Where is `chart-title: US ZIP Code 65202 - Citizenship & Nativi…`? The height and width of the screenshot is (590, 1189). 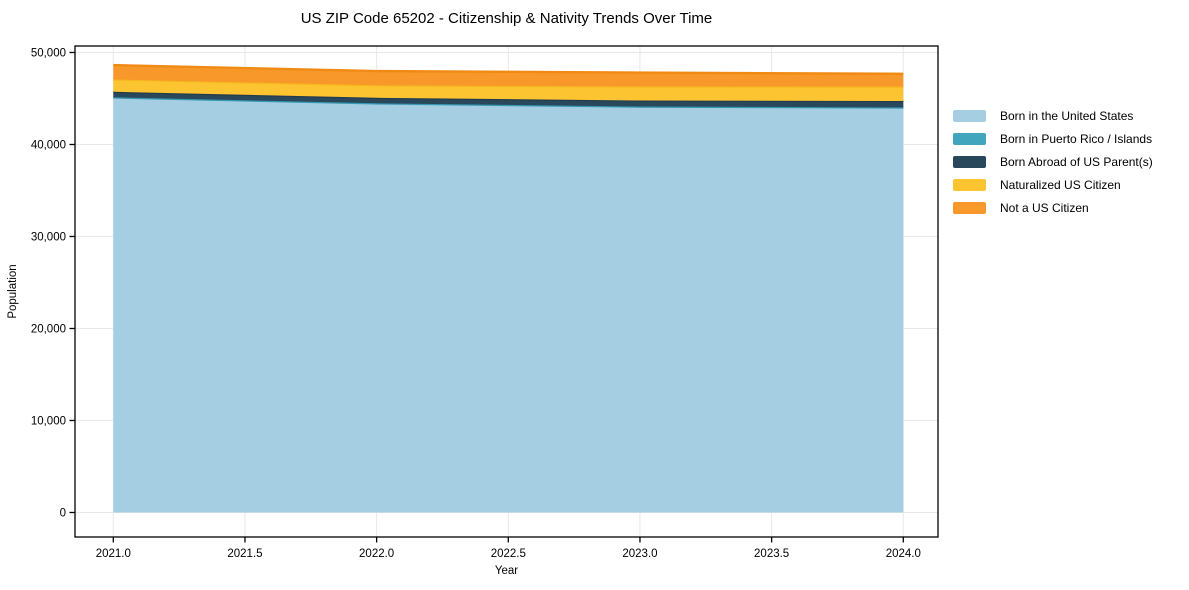 chart-title: US ZIP Code 65202 - Citizenship & Nativi… is located at coordinates (507, 18).